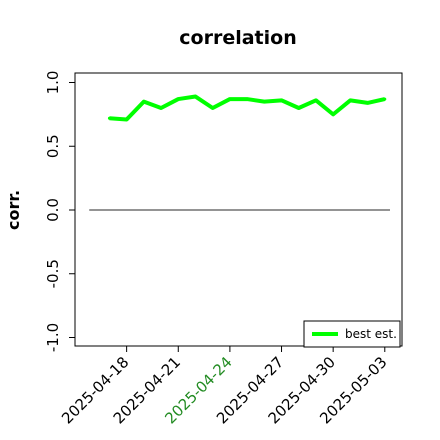  I want to click on y-axis: -1.0 -0.5 0.0 0.5 1.0, so click(59, 211).